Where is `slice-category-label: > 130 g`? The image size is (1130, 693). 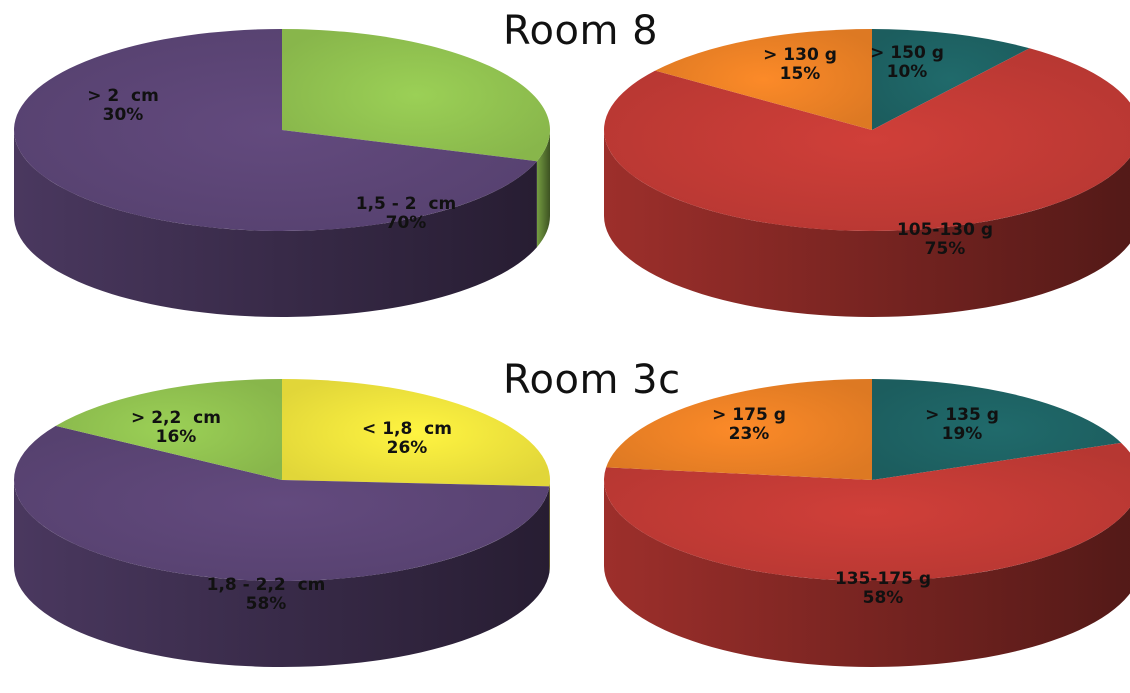
slice-category-label: > 130 g is located at coordinates (800, 55).